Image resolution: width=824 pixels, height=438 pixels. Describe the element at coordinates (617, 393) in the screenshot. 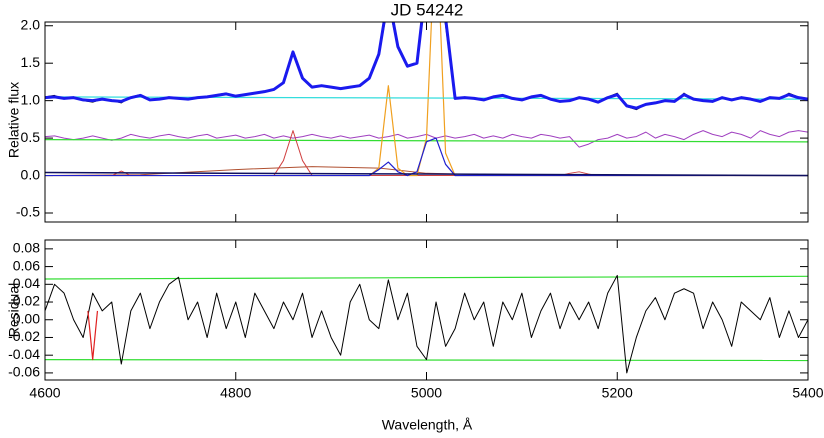

I see `x-tick-label: 5200` at that location.